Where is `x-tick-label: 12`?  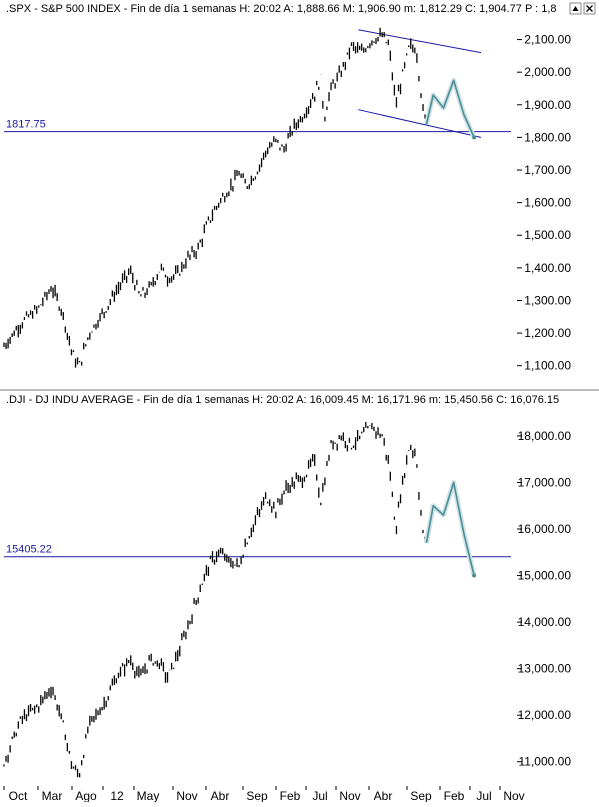
x-tick-label: 12 is located at coordinates (117, 795).